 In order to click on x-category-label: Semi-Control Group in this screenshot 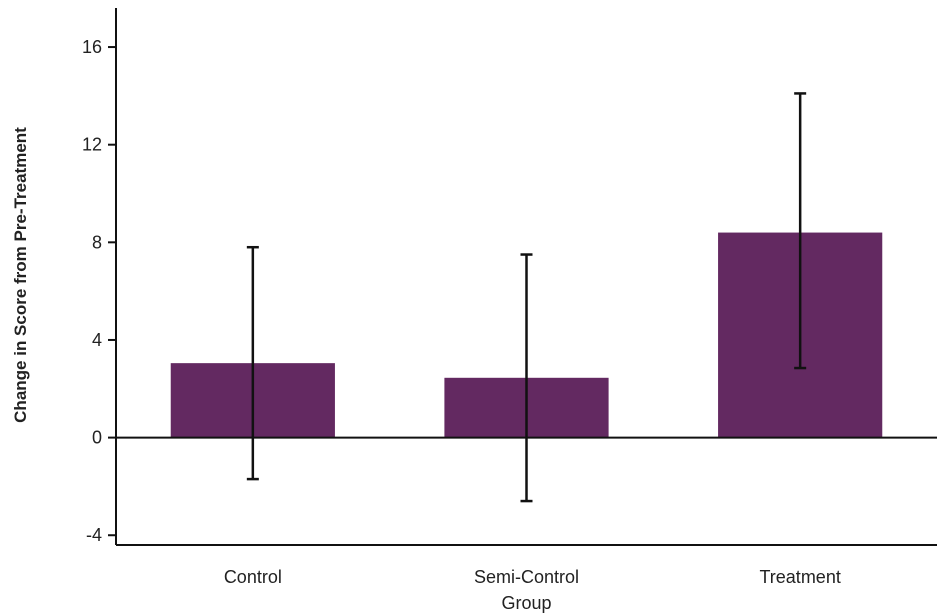, I will do `click(526, 590)`.